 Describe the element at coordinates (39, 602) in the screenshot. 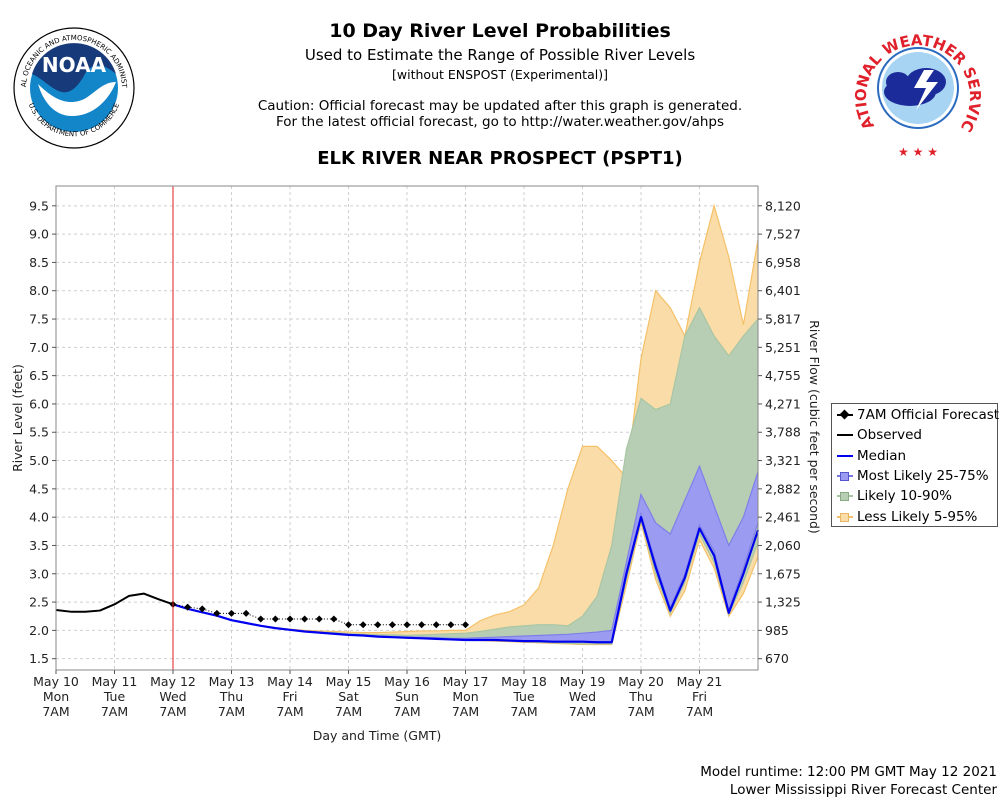

I see `y-tick-label: 2.5` at that location.